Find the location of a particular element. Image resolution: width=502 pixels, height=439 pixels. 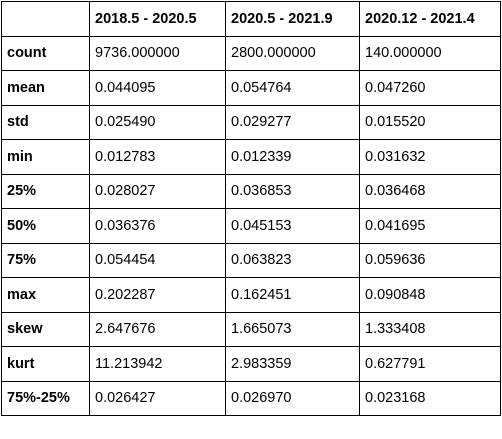

table-row: std 0.025490 0.029277 0.015520 is located at coordinates (251, 122).